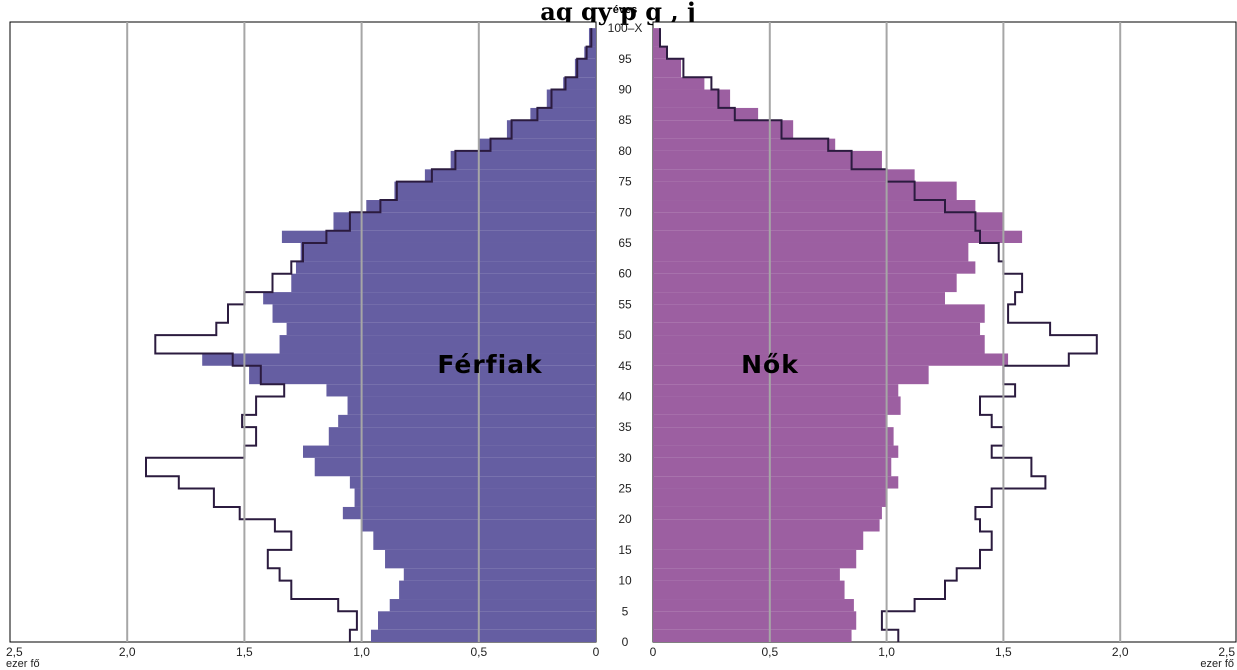 This screenshot has height=670, width=1237. Describe the element at coordinates (1217, 664) in the screenshot. I see `women-x-unit-label: ezer fő` at that location.